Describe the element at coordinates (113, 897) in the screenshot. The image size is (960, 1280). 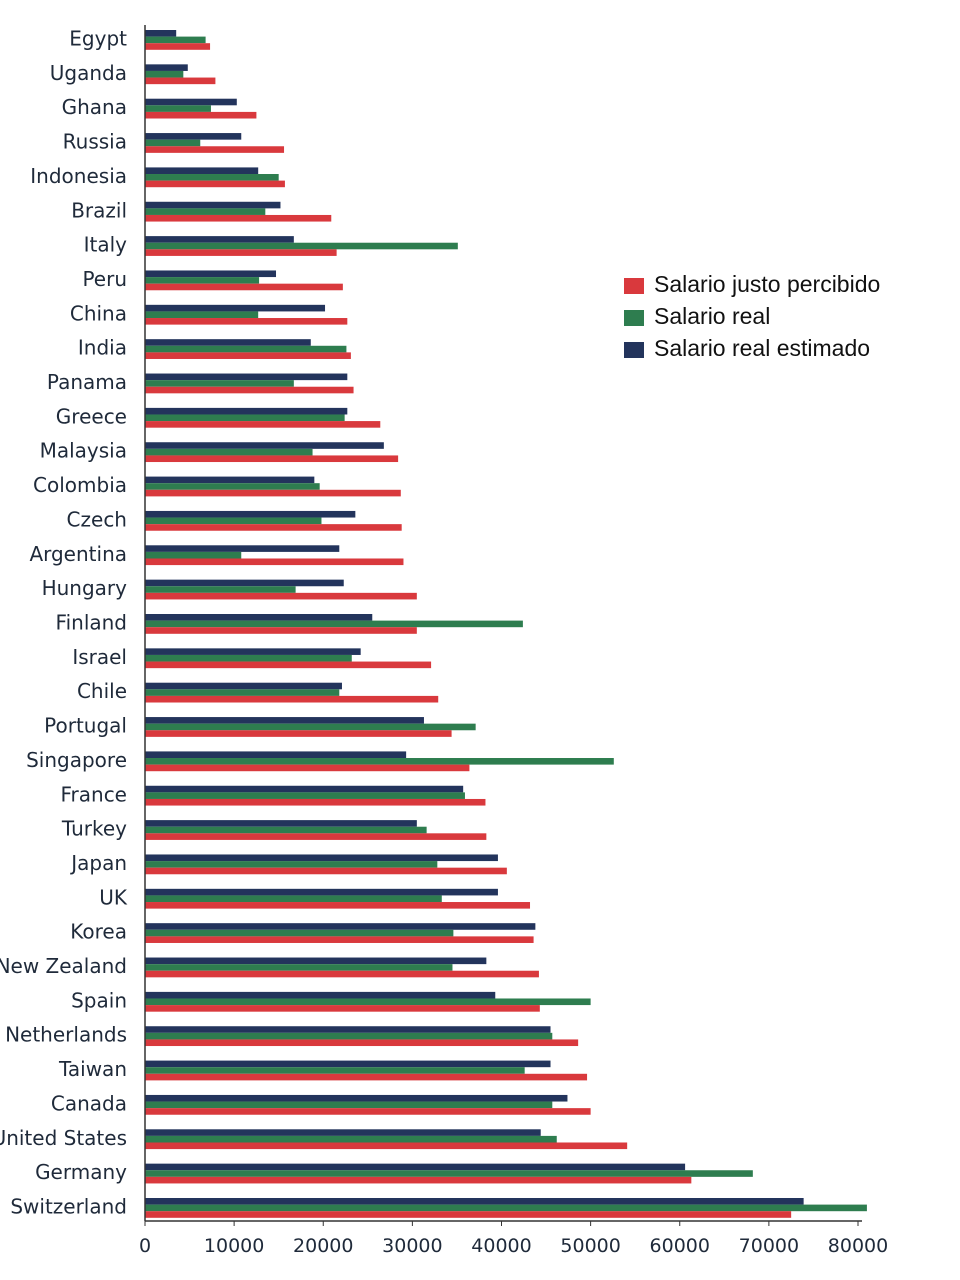
I see `category-label: UK` at that location.